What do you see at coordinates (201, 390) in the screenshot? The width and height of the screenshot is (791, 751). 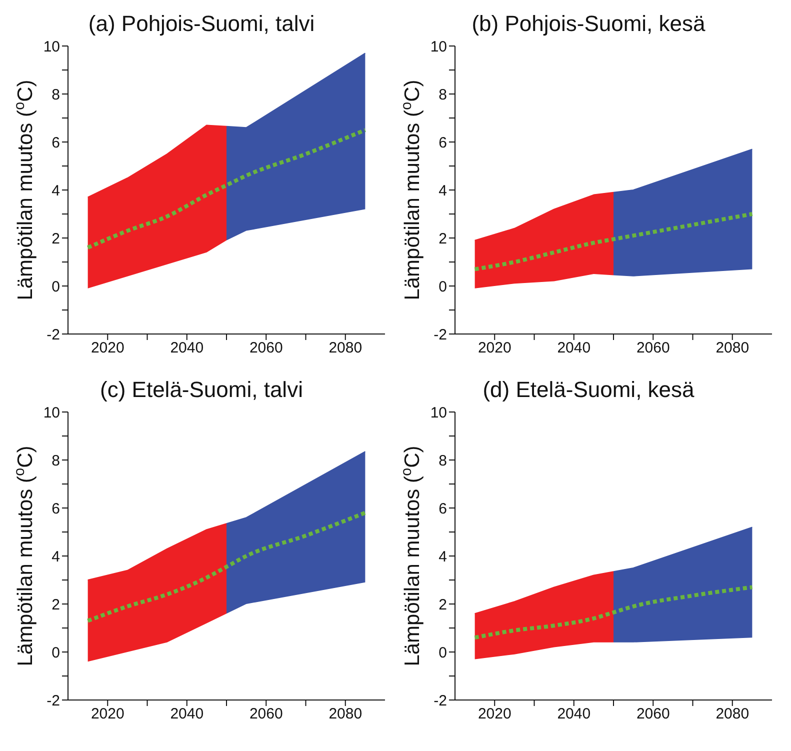 I see `chart-title: (c) Etelä-Suomi, talvi` at bounding box center [201, 390].